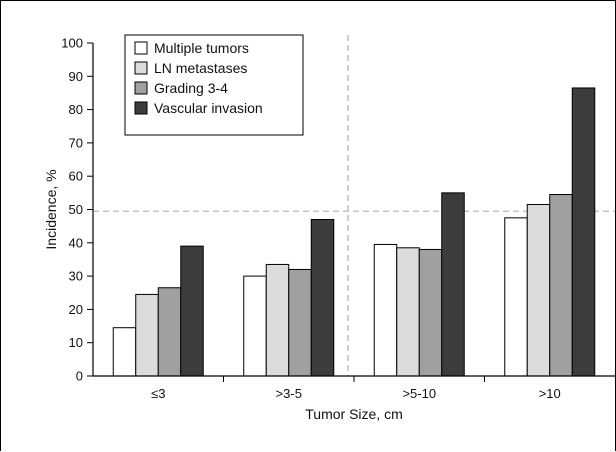 This screenshot has height=452, width=616. What do you see at coordinates (419, 393) in the screenshot?
I see `x-tick-label: >5-10` at bounding box center [419, 393].